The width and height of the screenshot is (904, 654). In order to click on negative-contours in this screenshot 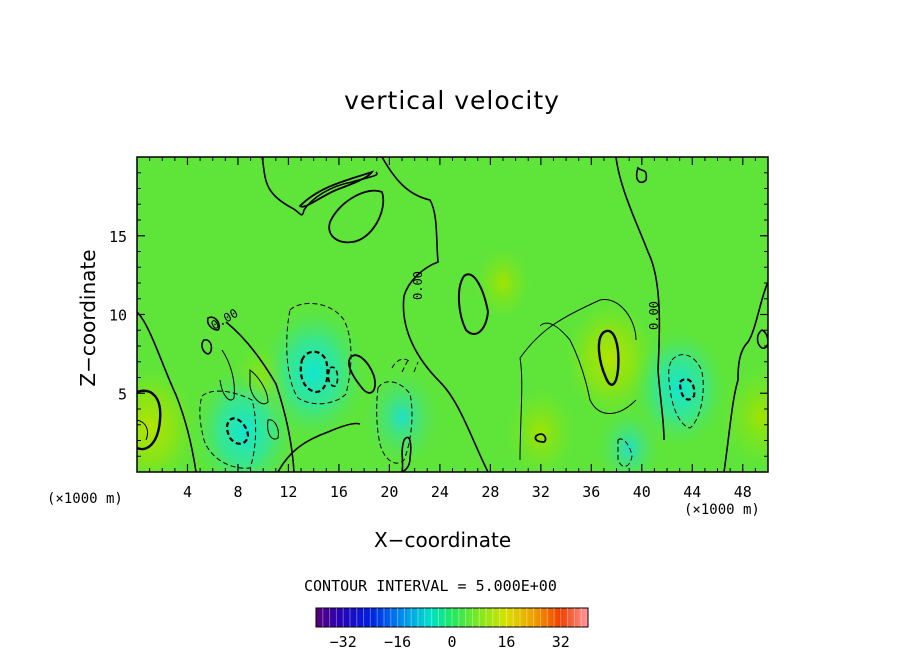, I will do `click(451, 385)`.